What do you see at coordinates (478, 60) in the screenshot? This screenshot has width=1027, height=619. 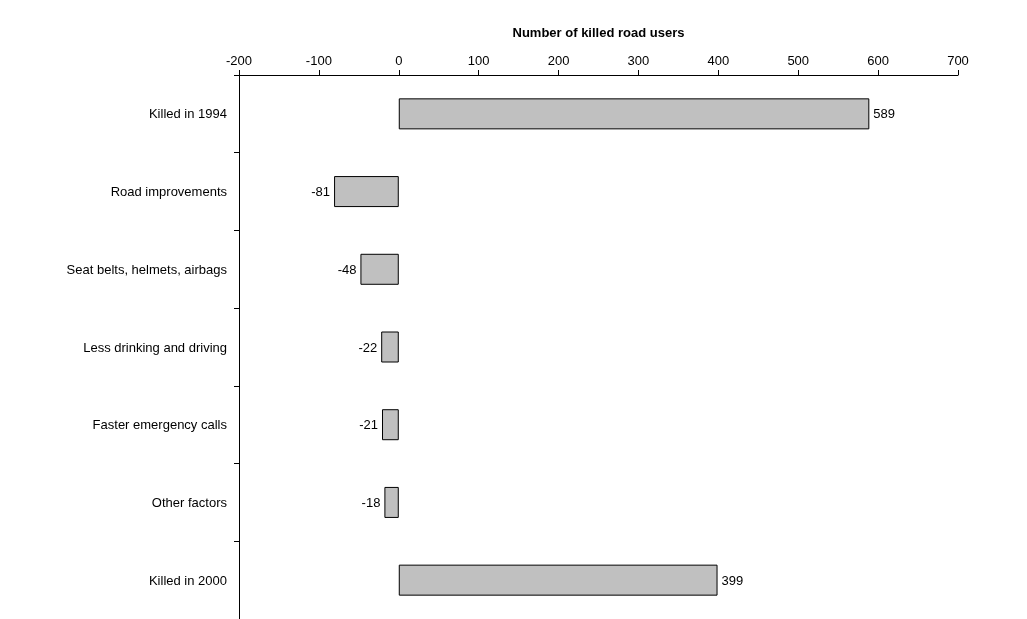 I see `x-tick-label: 100` at bounding box center [478, 60].